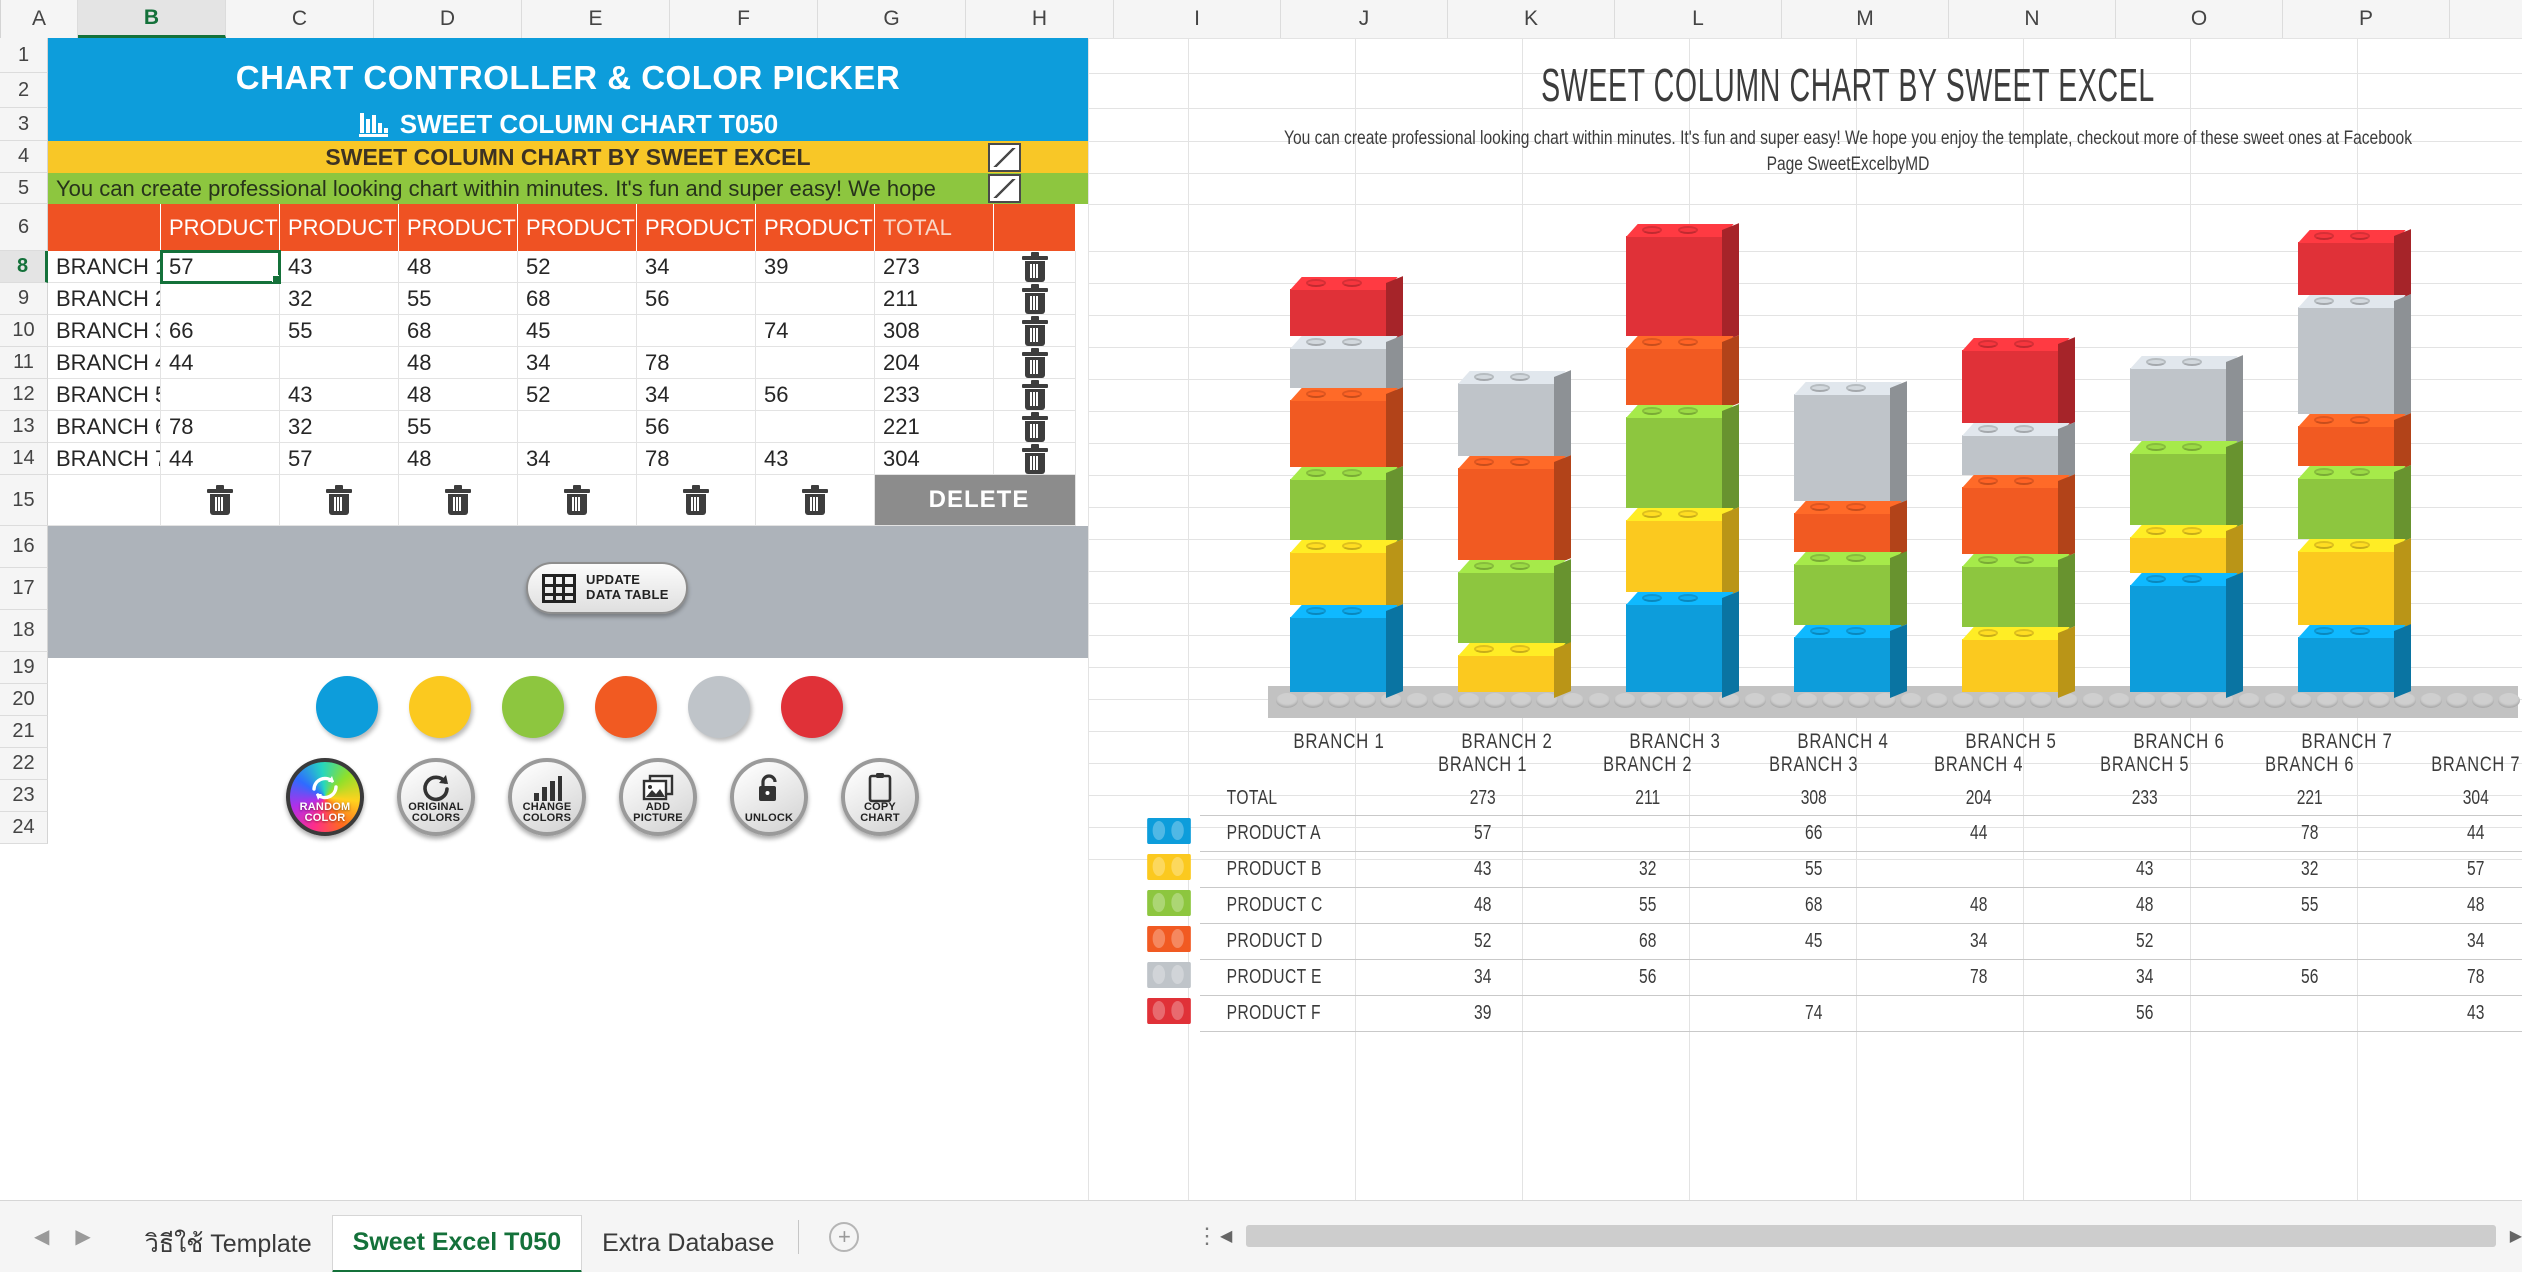 This screenshot has height=1272, width=2522. Describe the element at coordinates (228, 1243) in the screenshot. I see `sheet-tab-1: วิธีใช้ Template` at that location.